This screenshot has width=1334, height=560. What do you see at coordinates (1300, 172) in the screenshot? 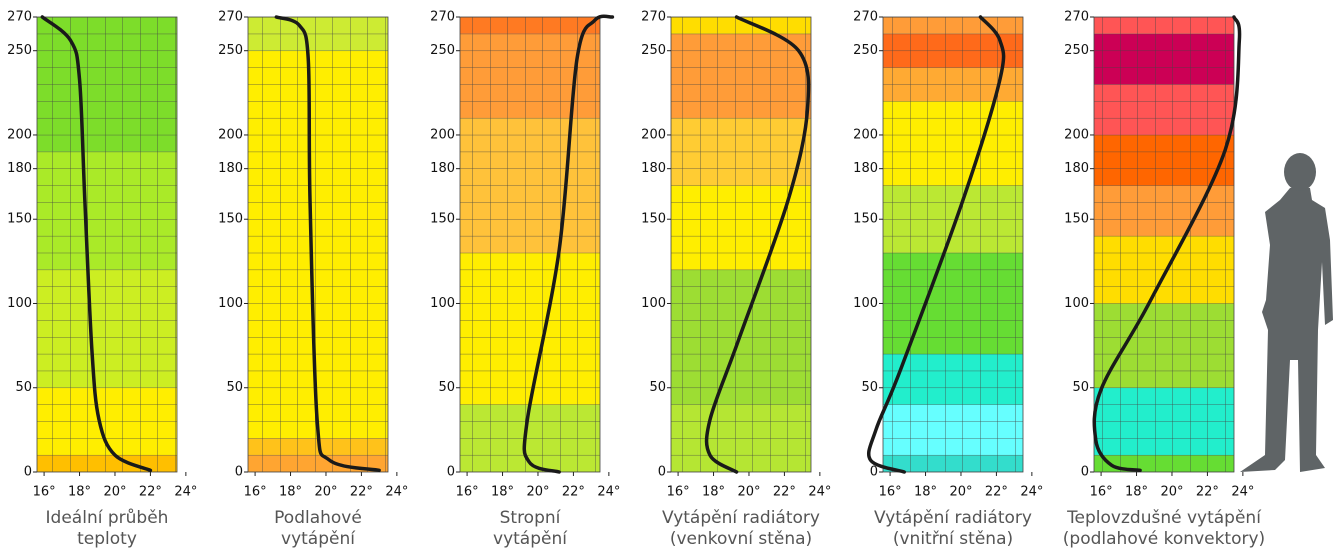
I see `person-head` at bounding box center [1300, 172].